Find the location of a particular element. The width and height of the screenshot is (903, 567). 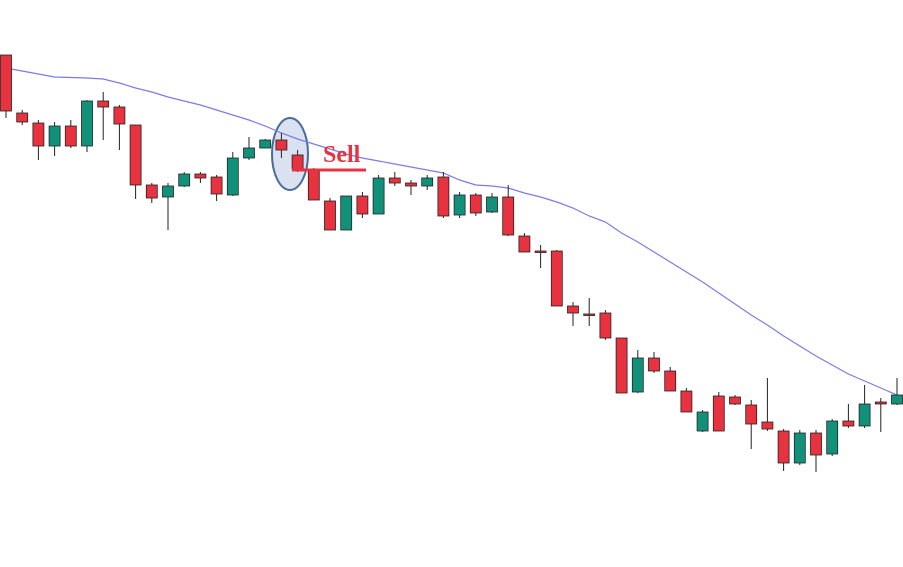

highlight-ellipse is located at coordinates (290, 154).